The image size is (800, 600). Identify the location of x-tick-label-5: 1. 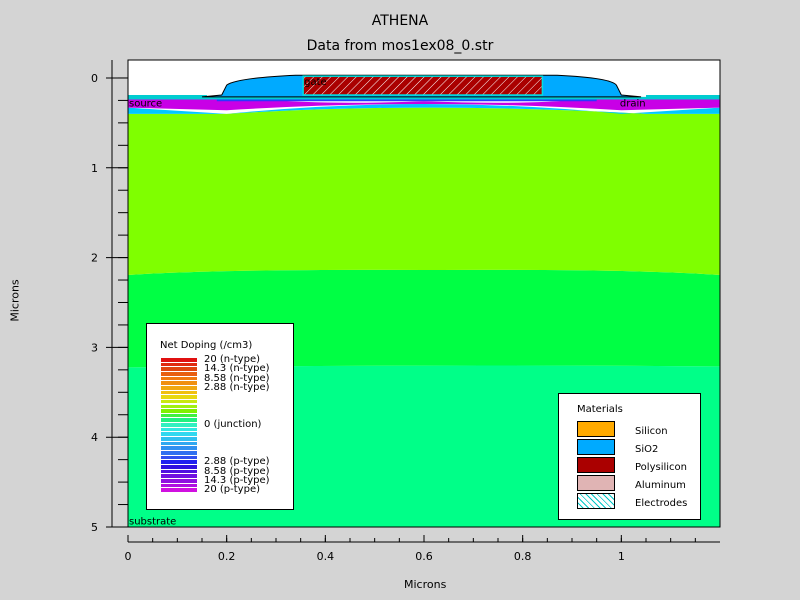
(621, 556).